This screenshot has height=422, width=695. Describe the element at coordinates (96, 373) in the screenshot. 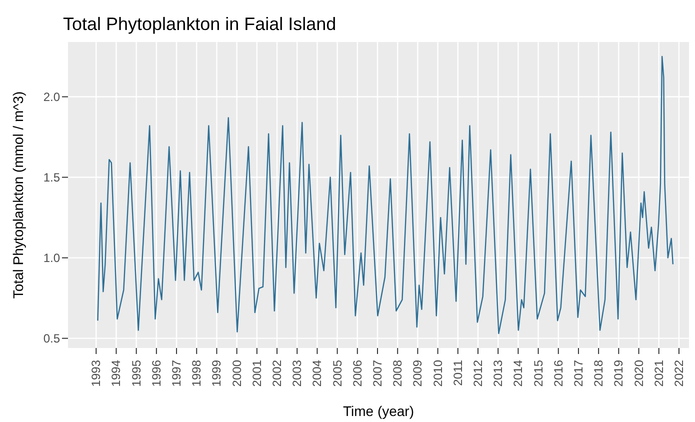

I see `x-tick-label: 1993` at that location.